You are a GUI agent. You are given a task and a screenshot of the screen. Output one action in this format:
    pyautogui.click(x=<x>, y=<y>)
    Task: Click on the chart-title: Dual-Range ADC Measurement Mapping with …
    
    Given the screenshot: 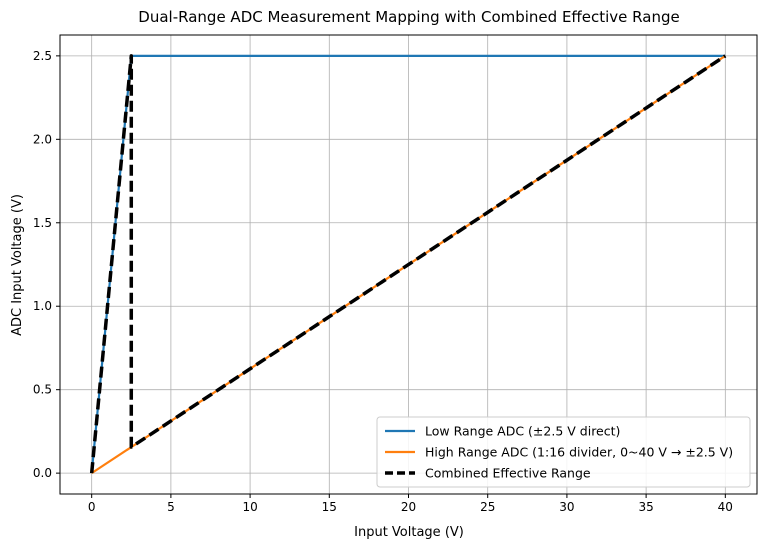 What is the action you would take?
    pyautogui.click(x=408, y=17)
    